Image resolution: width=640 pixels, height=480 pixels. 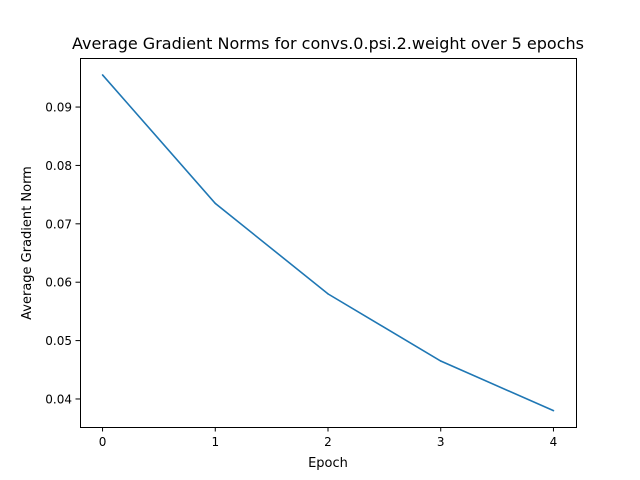 What do you see at coordinates (58, 108) in the screenshot?
I see `y-tick-label: 0.09` at bounding box center [58, 108].